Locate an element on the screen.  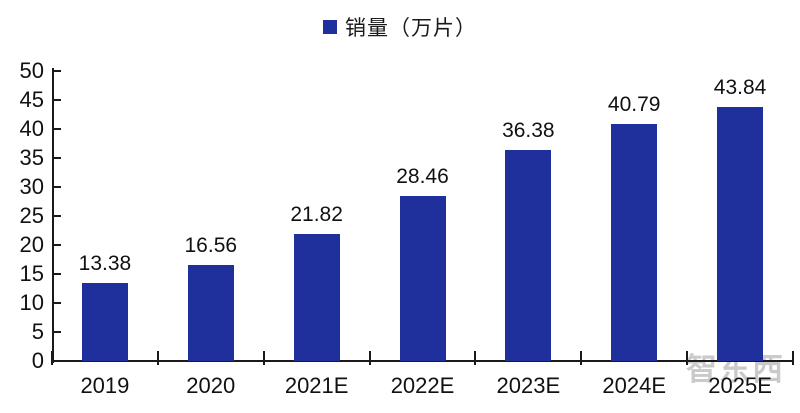
y-axis-tick-label: 40 is located at coordinates (31, 128).